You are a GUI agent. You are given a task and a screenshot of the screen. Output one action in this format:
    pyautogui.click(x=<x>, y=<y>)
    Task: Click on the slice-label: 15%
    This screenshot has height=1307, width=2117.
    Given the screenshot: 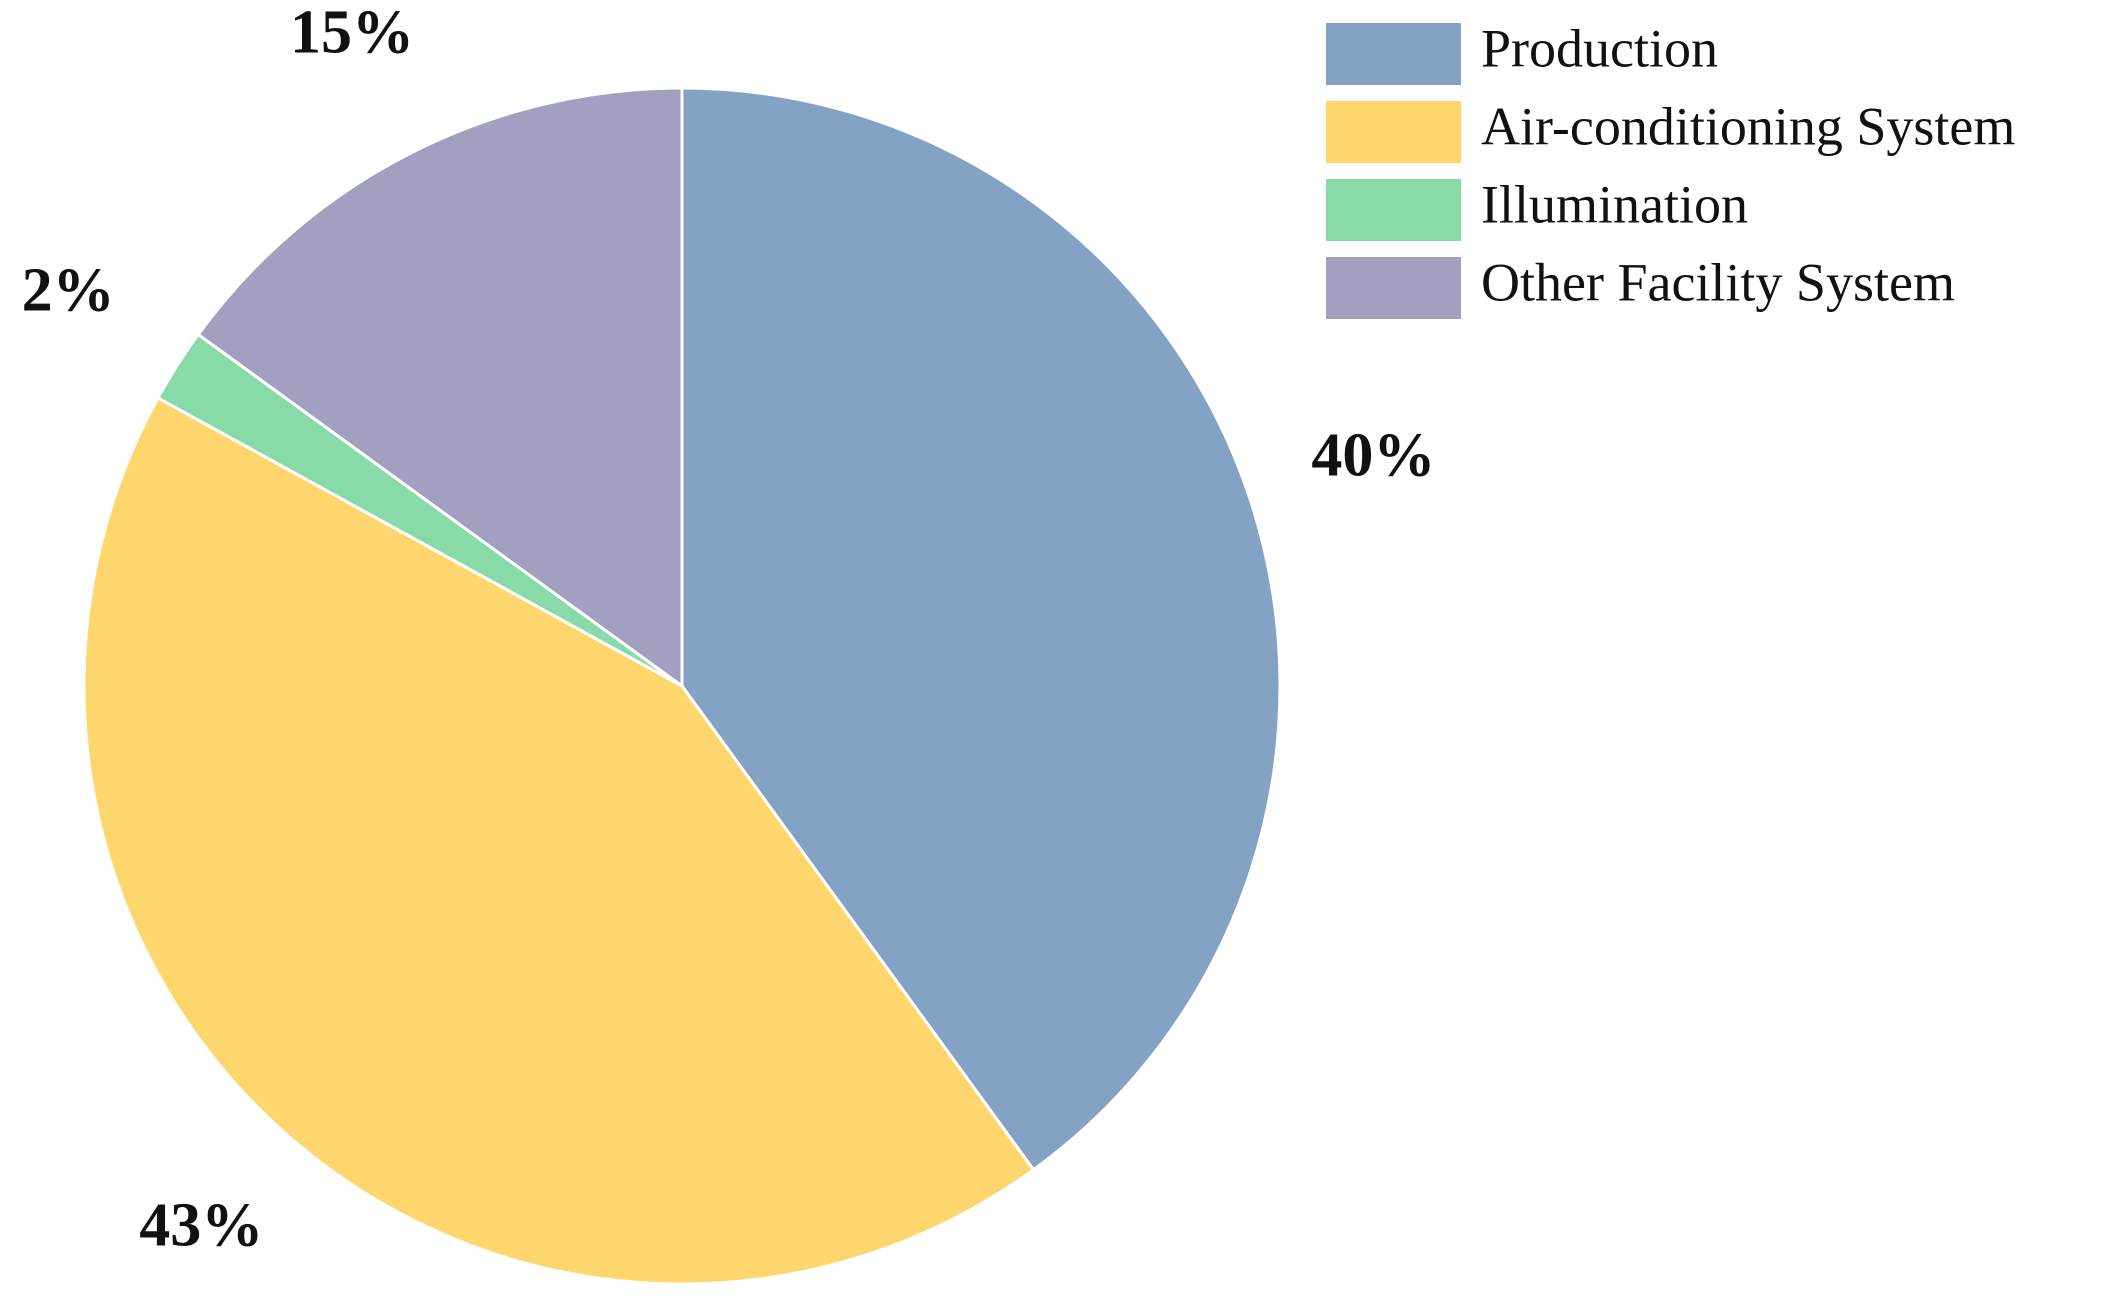 What is the action you would take?
    pyautogui.click(x=352, y=33)
    